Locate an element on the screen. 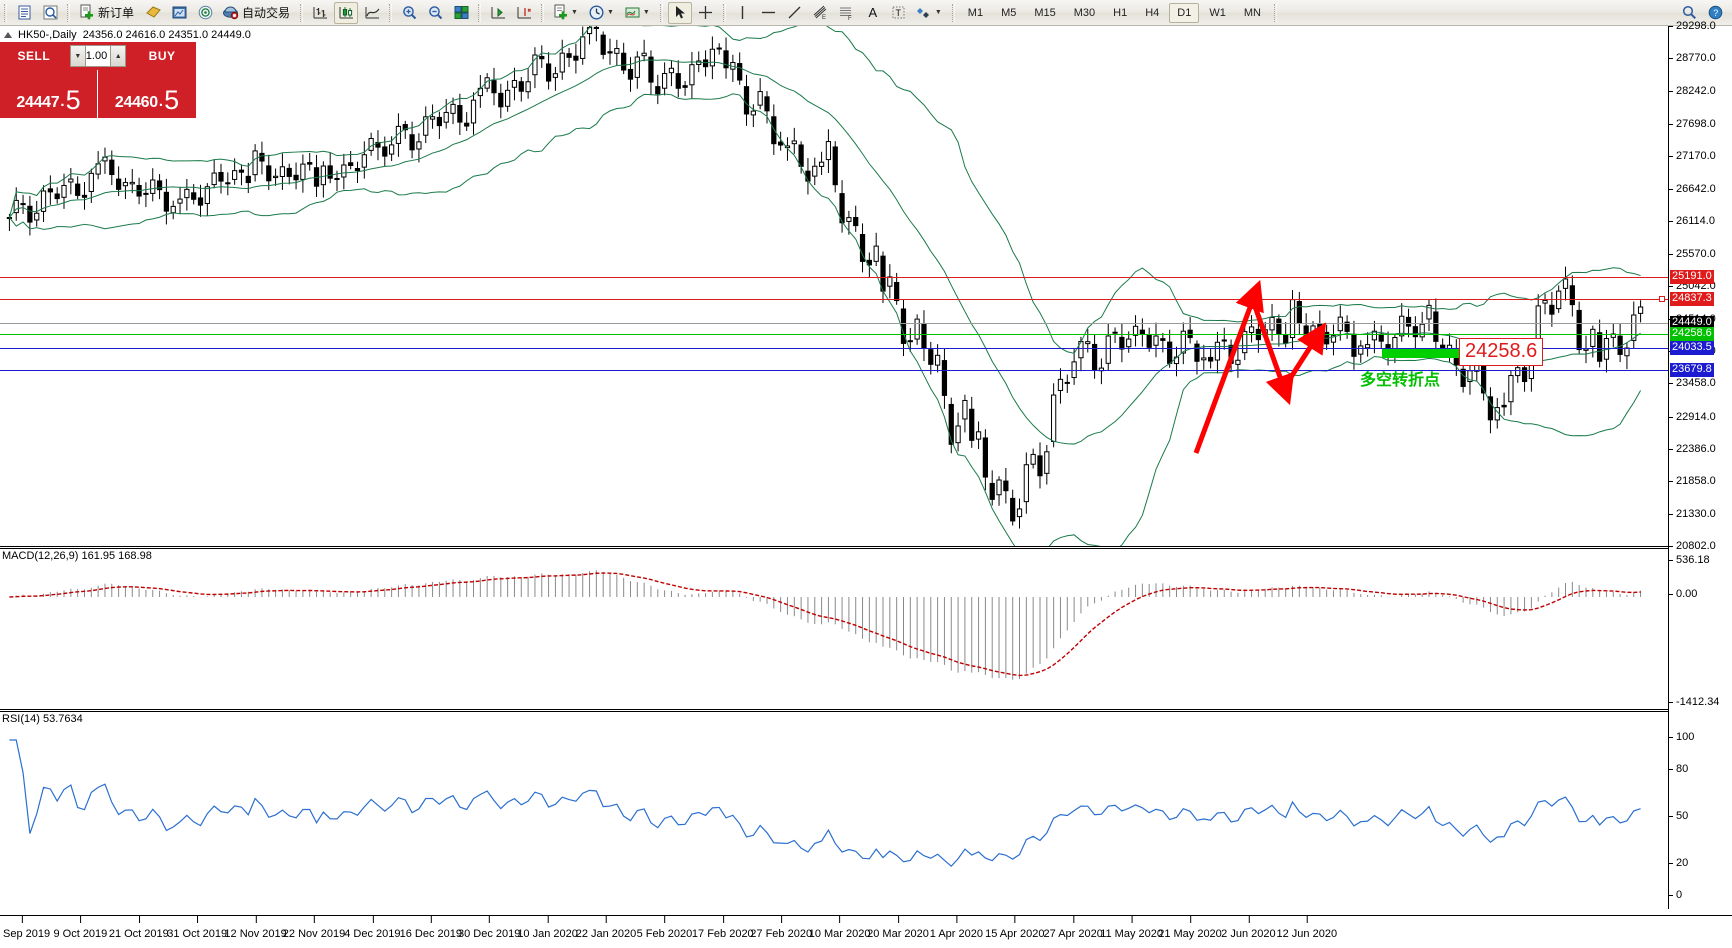 The image size is (1732, 948). buy-button: BUY is located at coordinates (162, 56).